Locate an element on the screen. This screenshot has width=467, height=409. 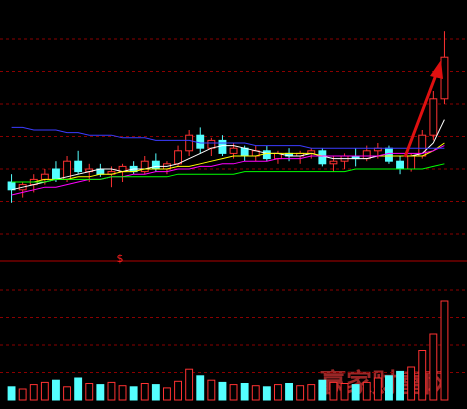
arrow-shaft is located at coordinates (421, 114).